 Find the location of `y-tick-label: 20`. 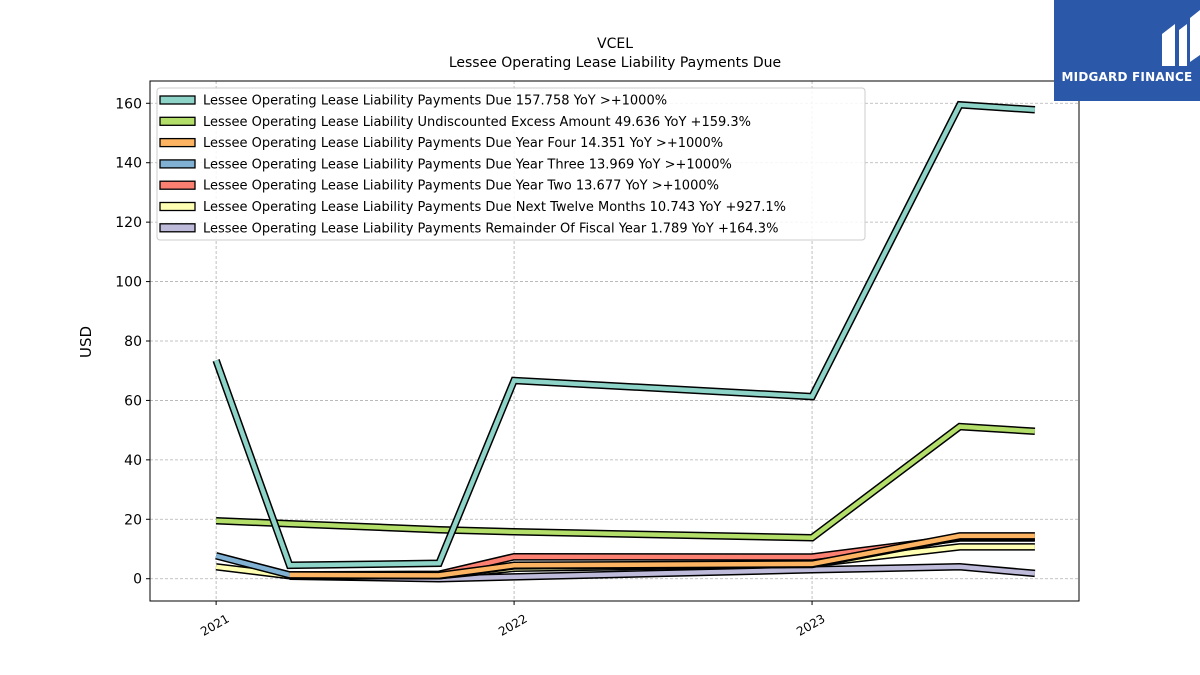

y-tick-label: 20 is located at coordinates (133, 520).